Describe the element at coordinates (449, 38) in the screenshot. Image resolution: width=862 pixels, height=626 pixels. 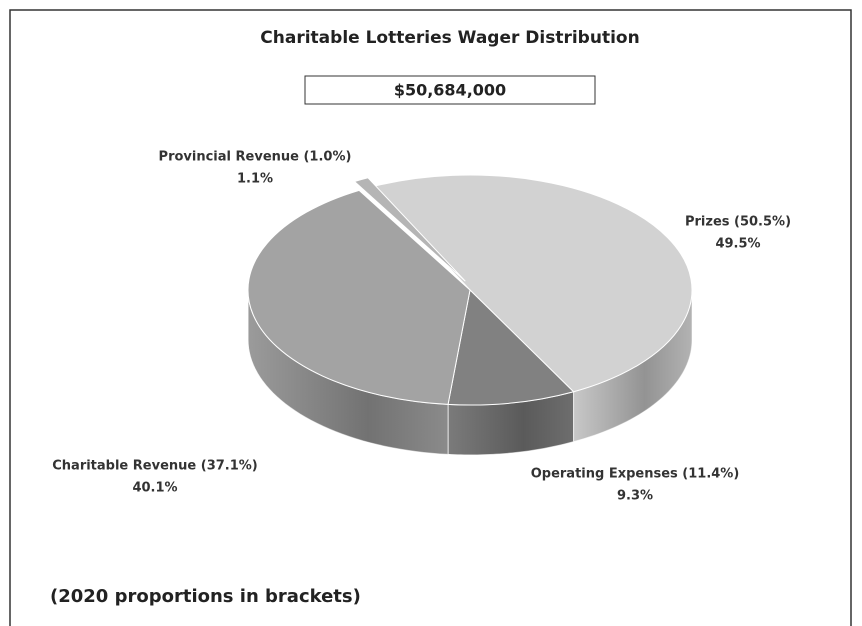
I see `chart-title: Charitable Lotteries Wager Distribution` at that location.